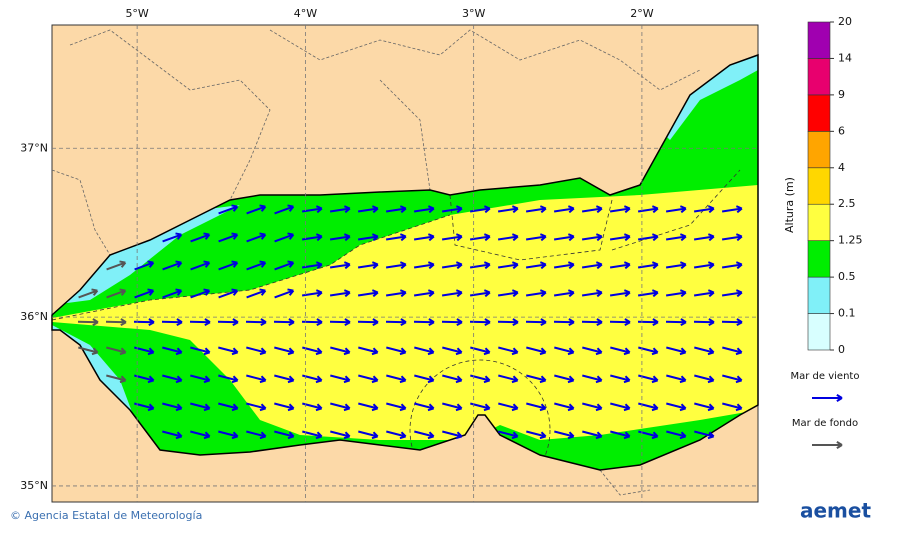  Describe the element at coordinates (847, 276) in the screenshot. I see `colorbar-label: 0.5` at that location.